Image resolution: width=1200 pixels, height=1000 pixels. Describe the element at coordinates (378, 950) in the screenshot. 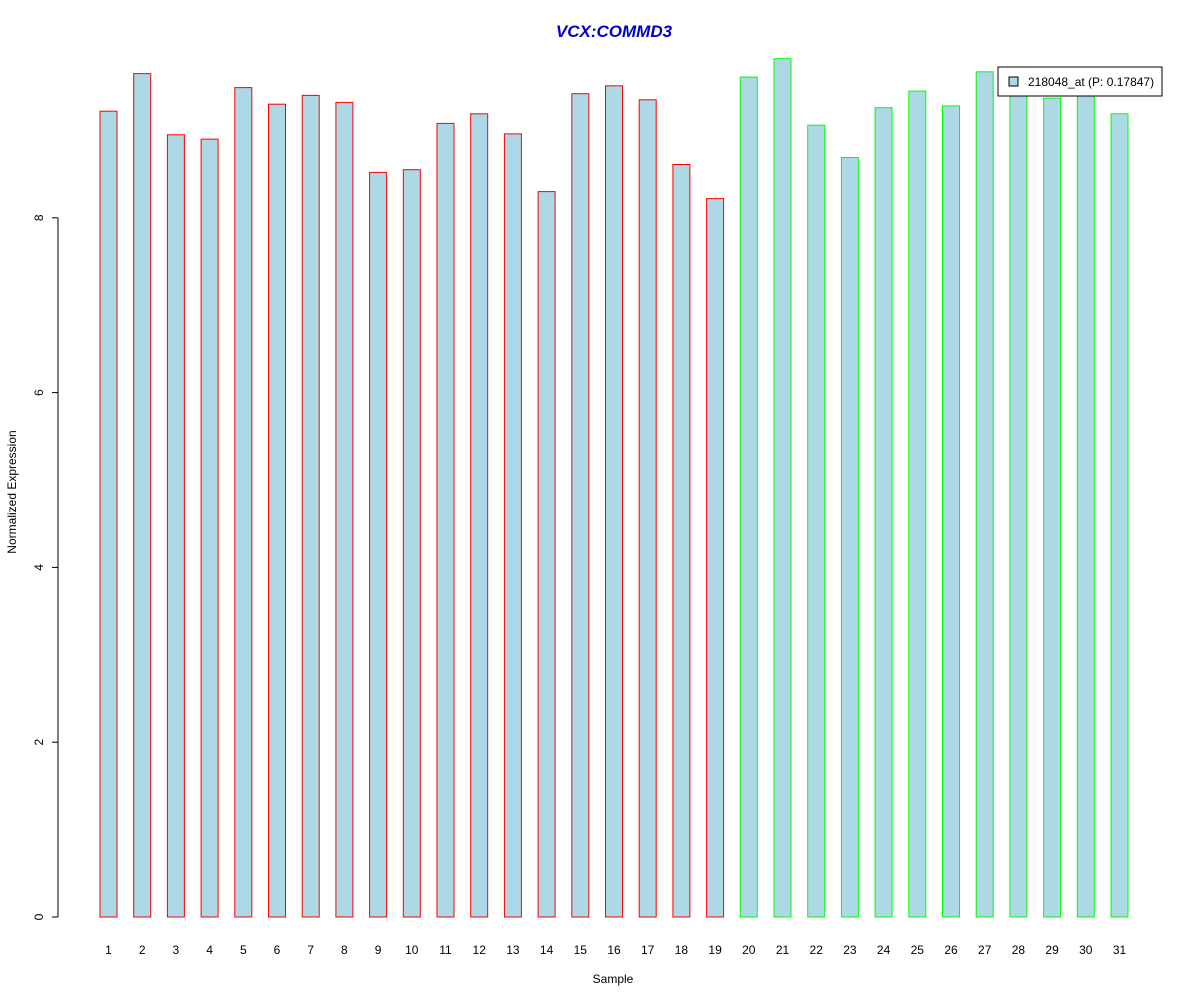

I see `x-tick-label: 9` at that location.